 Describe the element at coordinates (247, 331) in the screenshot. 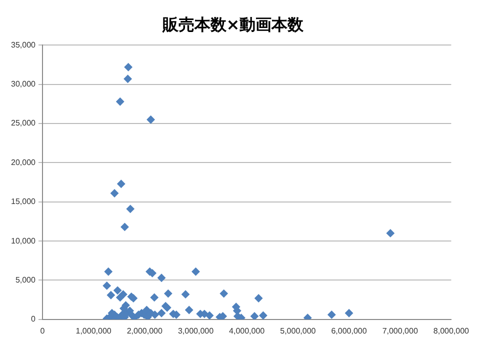

I see `x-tick-label: 4,000,000` at that location.